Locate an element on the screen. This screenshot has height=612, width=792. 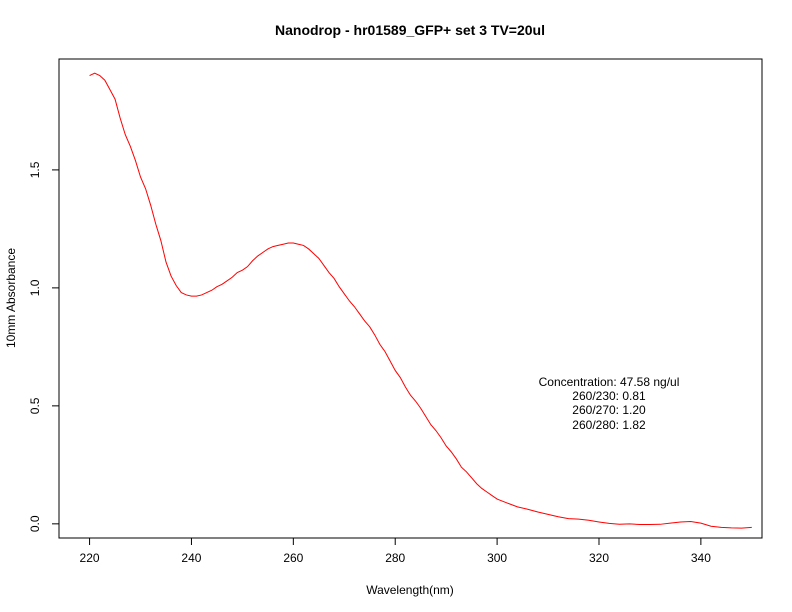
y-axis: 0.0 0.5 1.0 1.5 is located at coordinates (43, 346).